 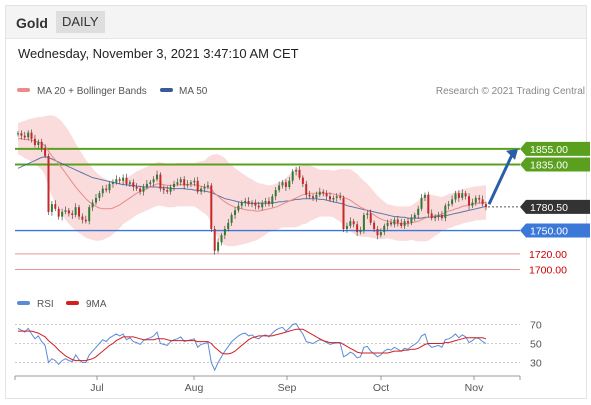 I want to click on price-tag-1780.50, so click(x=555, y=206).